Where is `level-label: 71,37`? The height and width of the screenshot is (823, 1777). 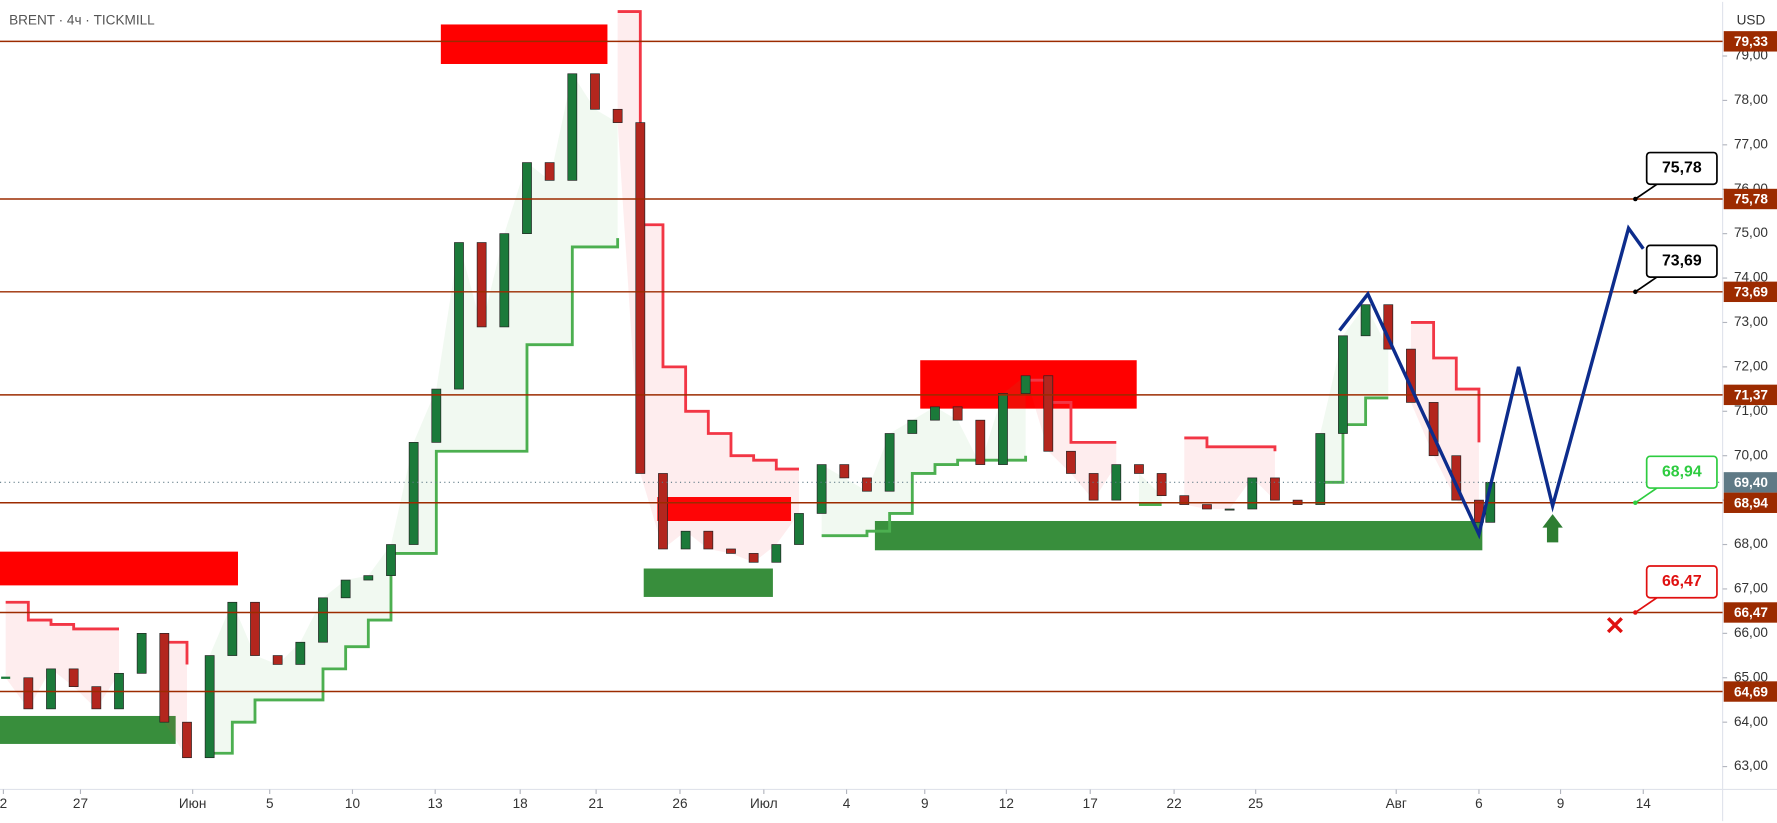 level-label: 71,37 is located at coordinates (1751, 395).